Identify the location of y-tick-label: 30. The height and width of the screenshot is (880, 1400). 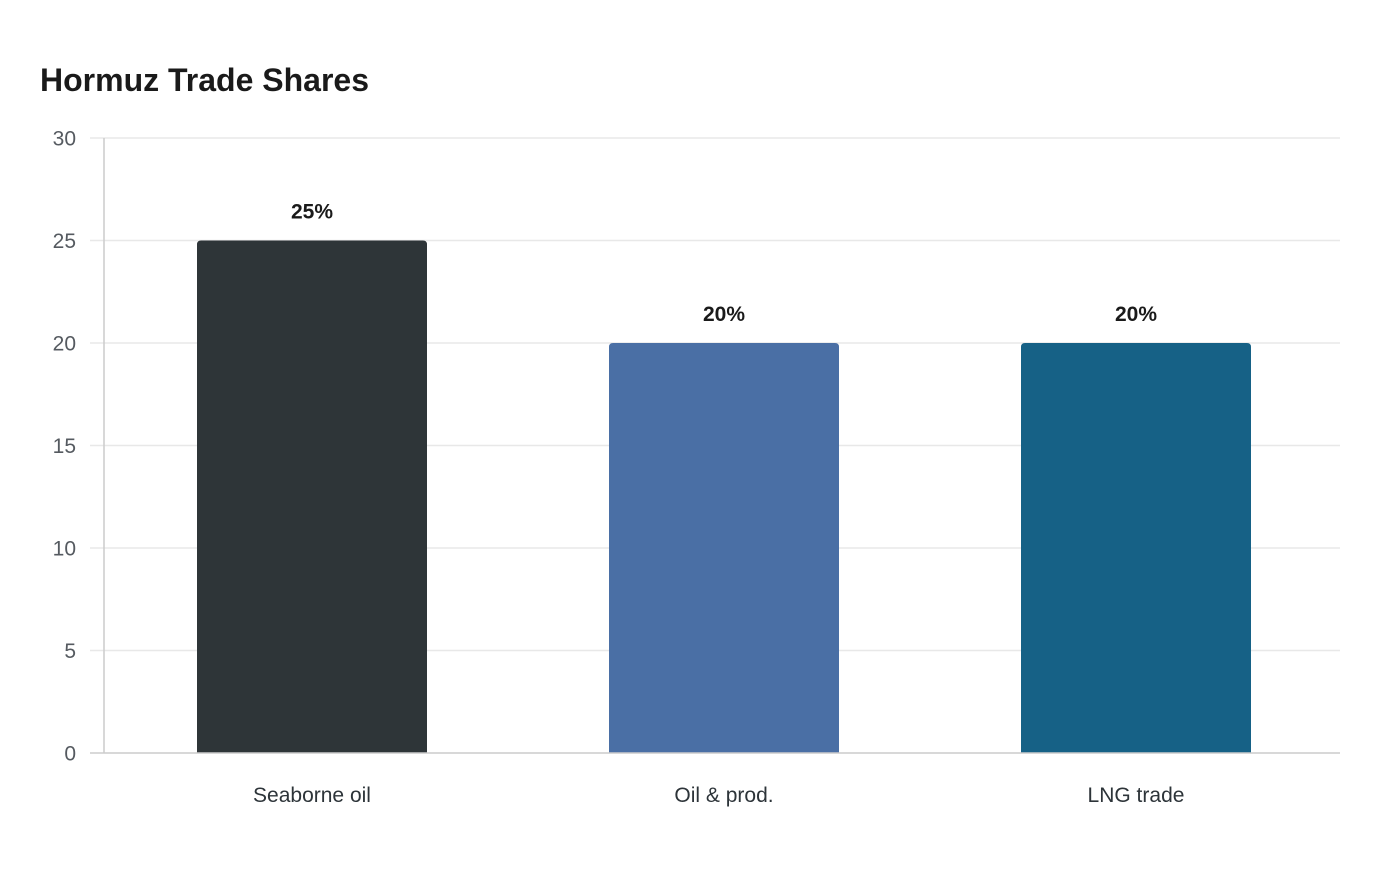
(64, 139).